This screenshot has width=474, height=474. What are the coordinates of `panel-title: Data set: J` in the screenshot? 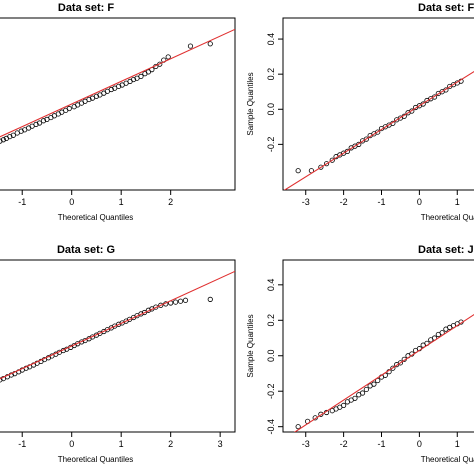 It's located at (446, 250).